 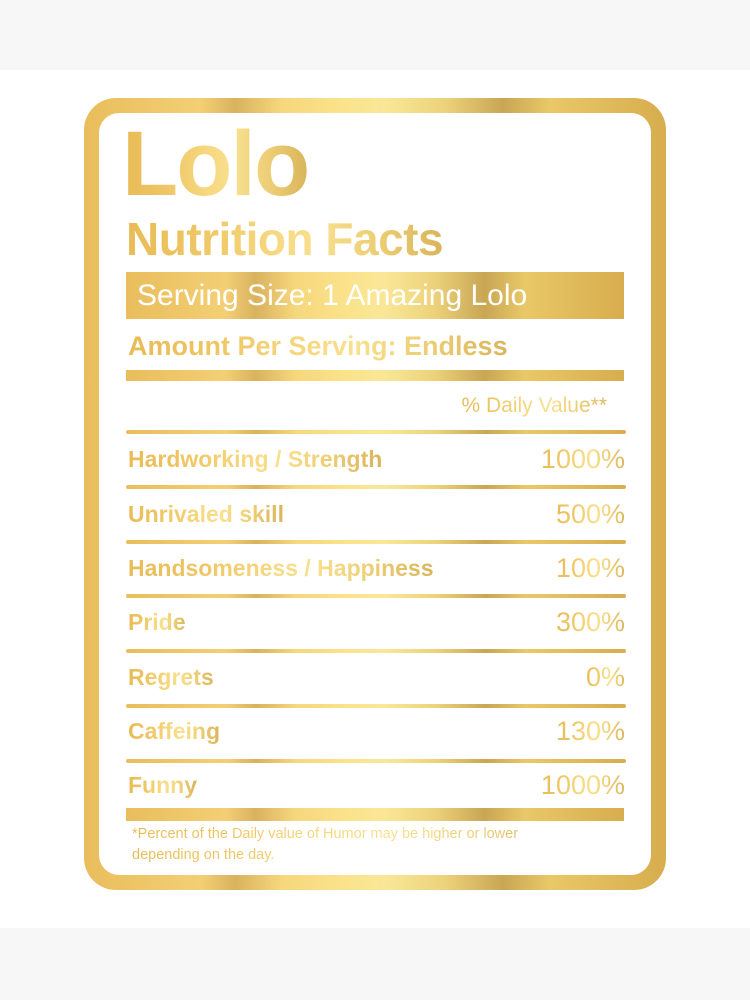 What do you see at coordinates (375, 375) in the screenshot?
I see `thick-divider` at bounding box center [375, 375].